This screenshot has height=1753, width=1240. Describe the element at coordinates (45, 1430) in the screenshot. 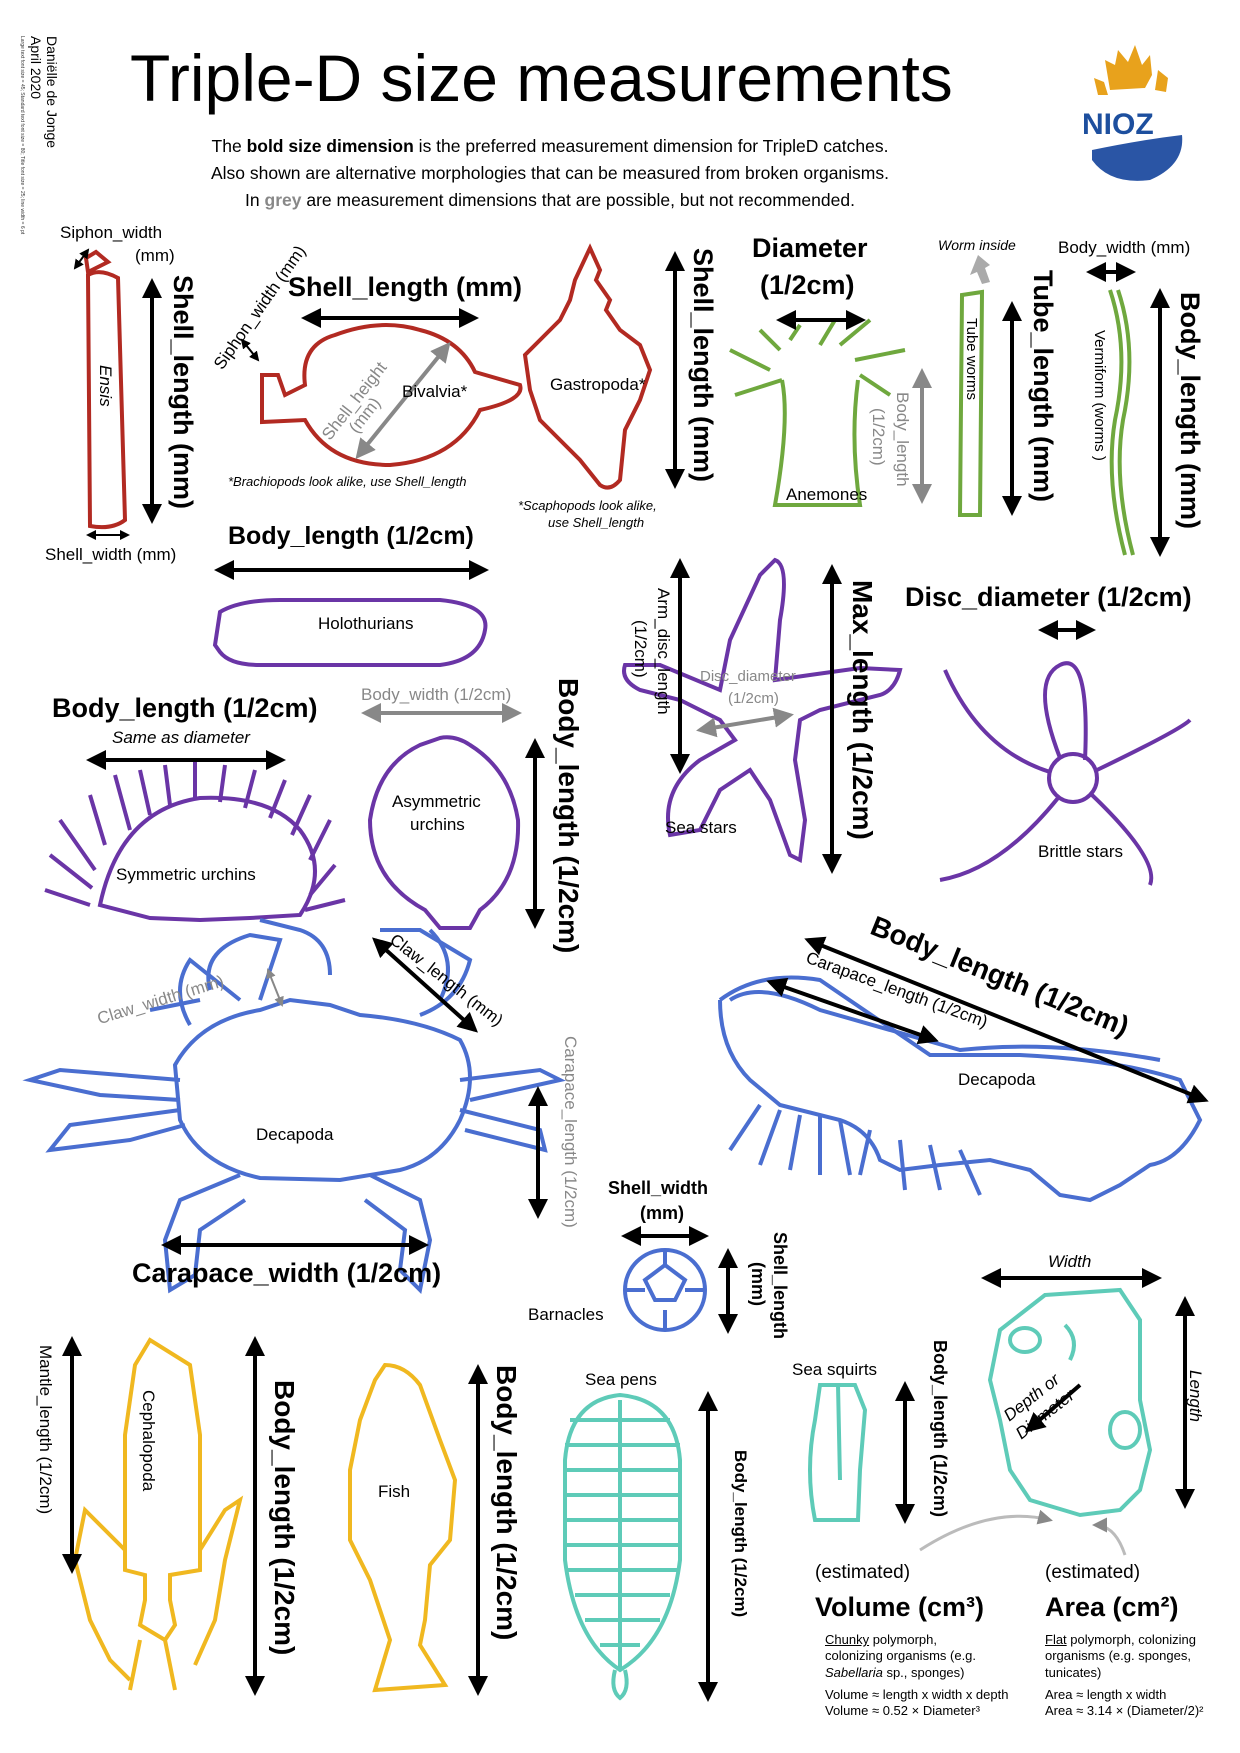

I see `mantle-length-label: Mantle_length (1/2cm)` at that location.